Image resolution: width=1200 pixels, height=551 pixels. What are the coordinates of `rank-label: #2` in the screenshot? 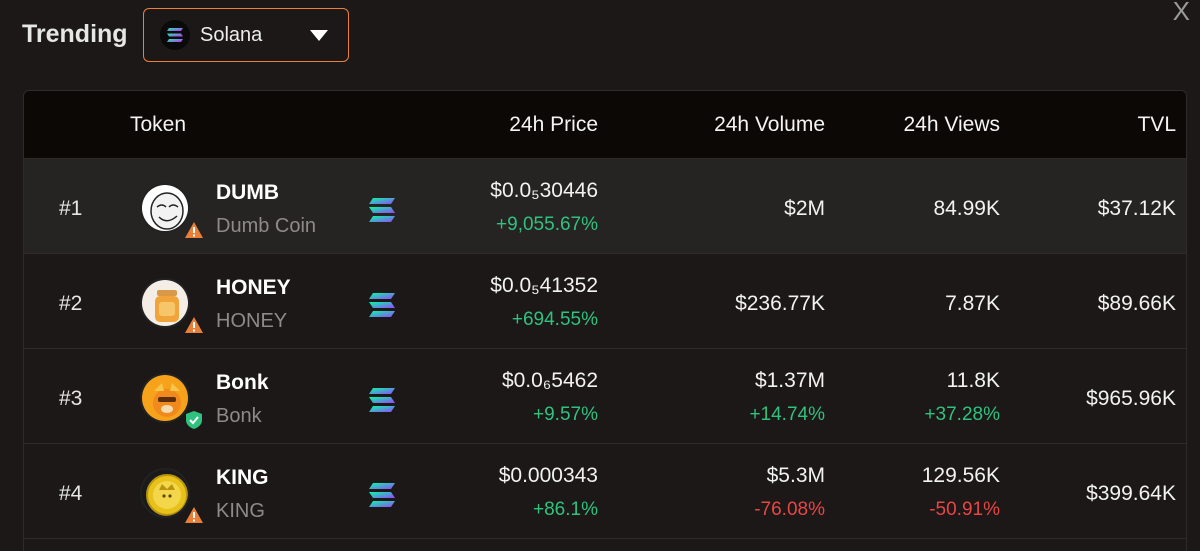 It's located at (71, 303).